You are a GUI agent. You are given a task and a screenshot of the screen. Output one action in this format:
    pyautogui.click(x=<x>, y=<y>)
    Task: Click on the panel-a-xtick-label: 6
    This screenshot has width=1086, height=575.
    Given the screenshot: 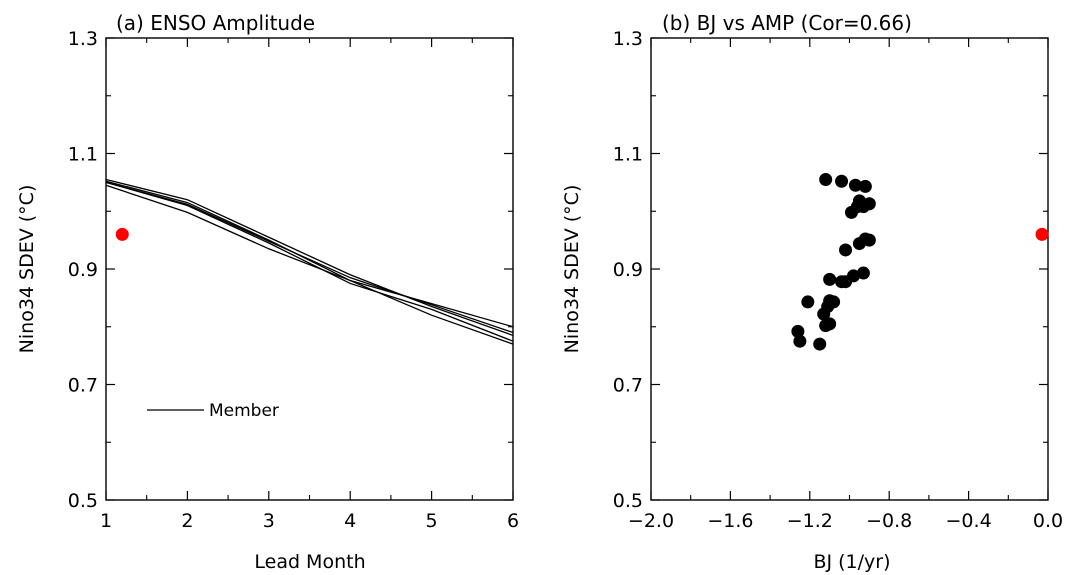 What is the action you would take?
    pyautogui.click(x=513, y=521)
    